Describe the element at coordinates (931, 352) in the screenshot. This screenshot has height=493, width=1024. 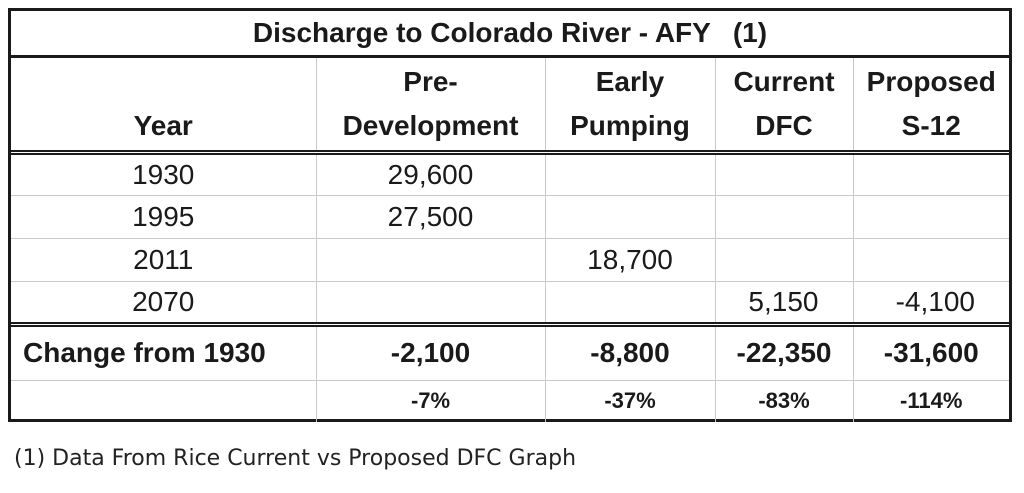
I see `change-proposed-s12: -31,600` at that location.